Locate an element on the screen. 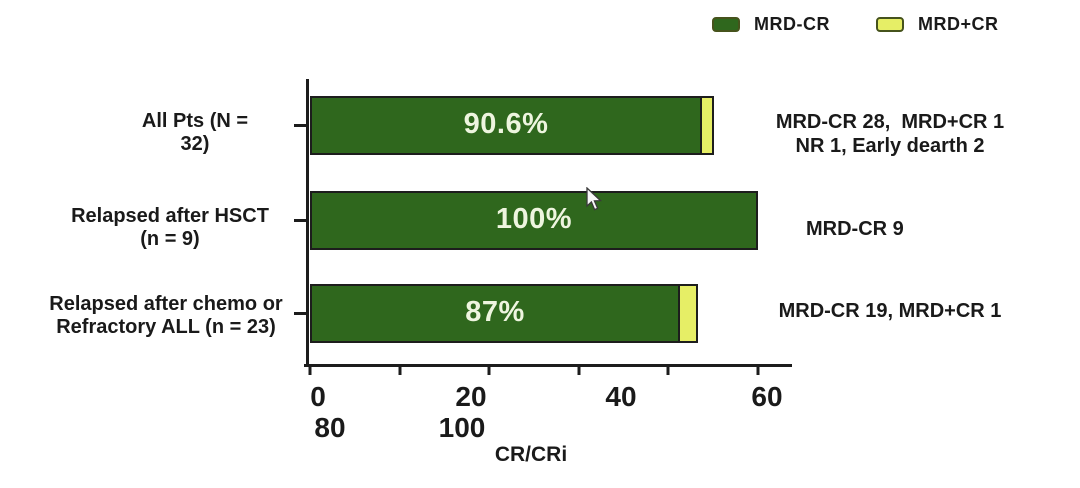 The width and height of the screenshot is (1080, 488). bar-value-label: 90.6% is located at coordinates (506, 123).